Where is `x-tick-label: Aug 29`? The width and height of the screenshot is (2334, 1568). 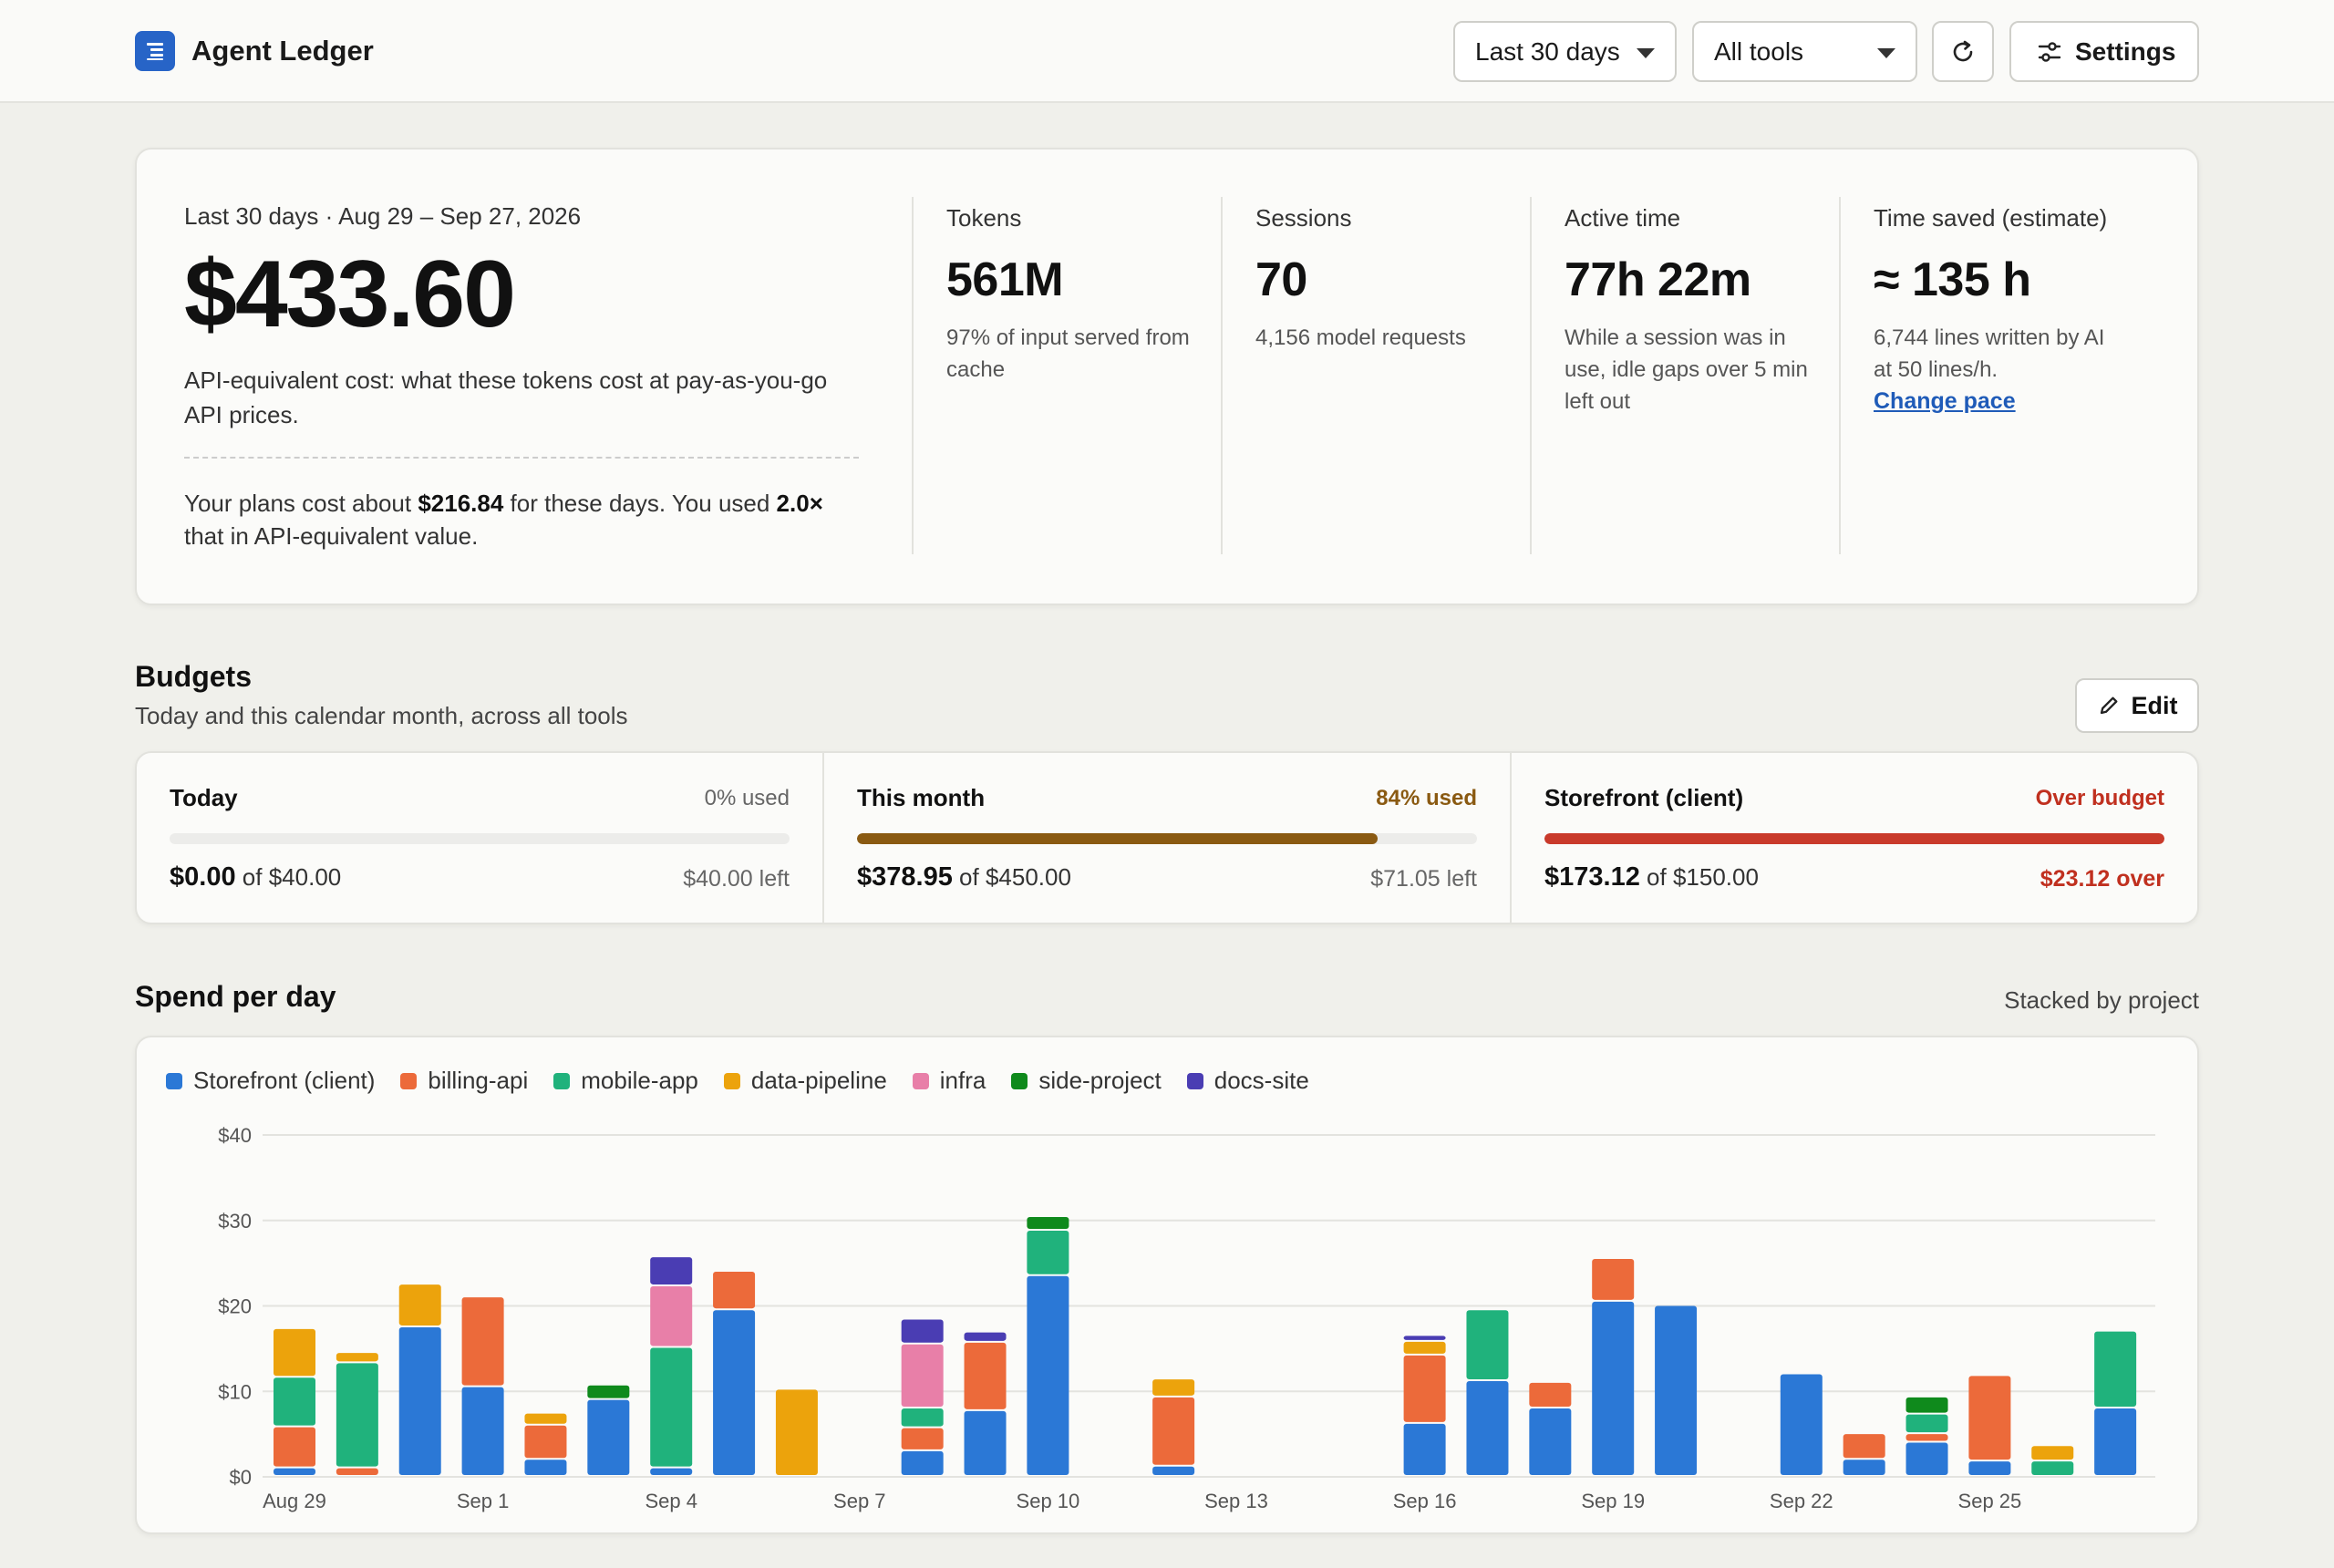
x-tick-label: Aug 29 is located at coordinates (294, 1501).